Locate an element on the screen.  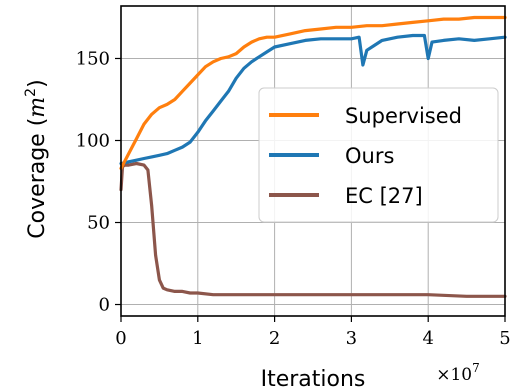
x-multiplier-base: ×10 is located at coordinates (454, 375).